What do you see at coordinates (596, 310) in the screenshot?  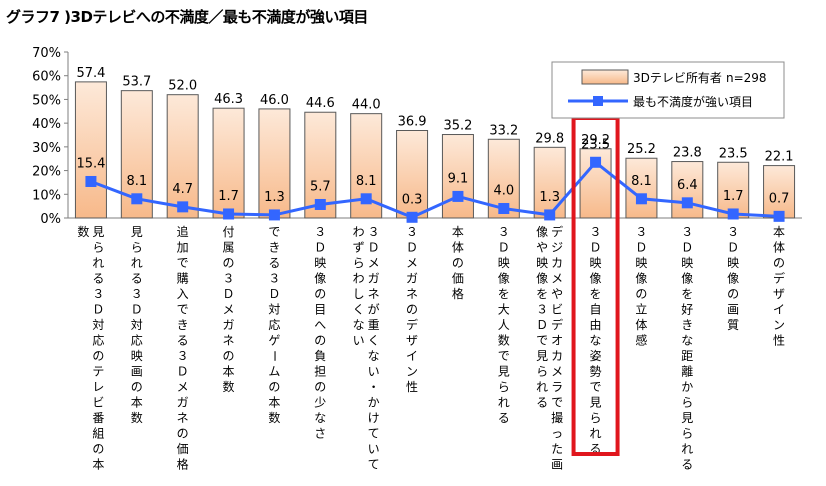 I see `category-label-char: 自` at bounding box center [596, 310].